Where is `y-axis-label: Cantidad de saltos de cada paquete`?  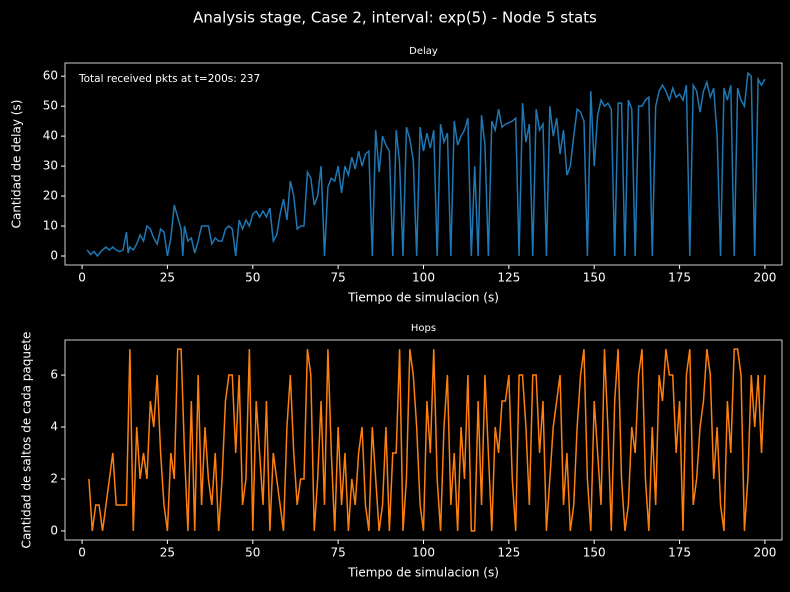
y-axis-label: Cantidad de saltos de cada paquete is located at coordinates (27, 440).